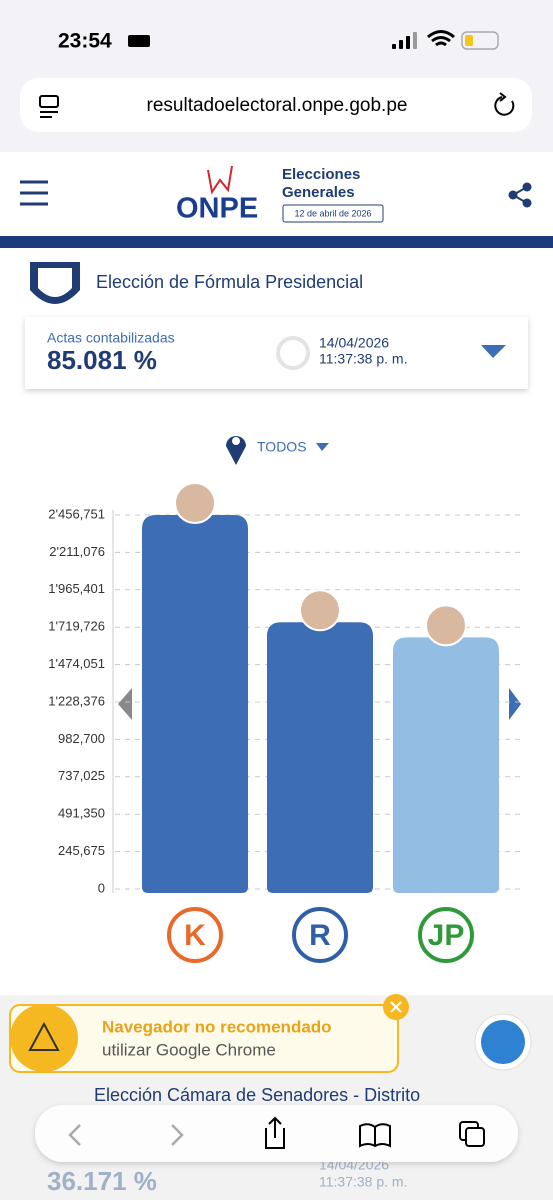  I want to click on x-tick-label: JP, so click(446, 935).